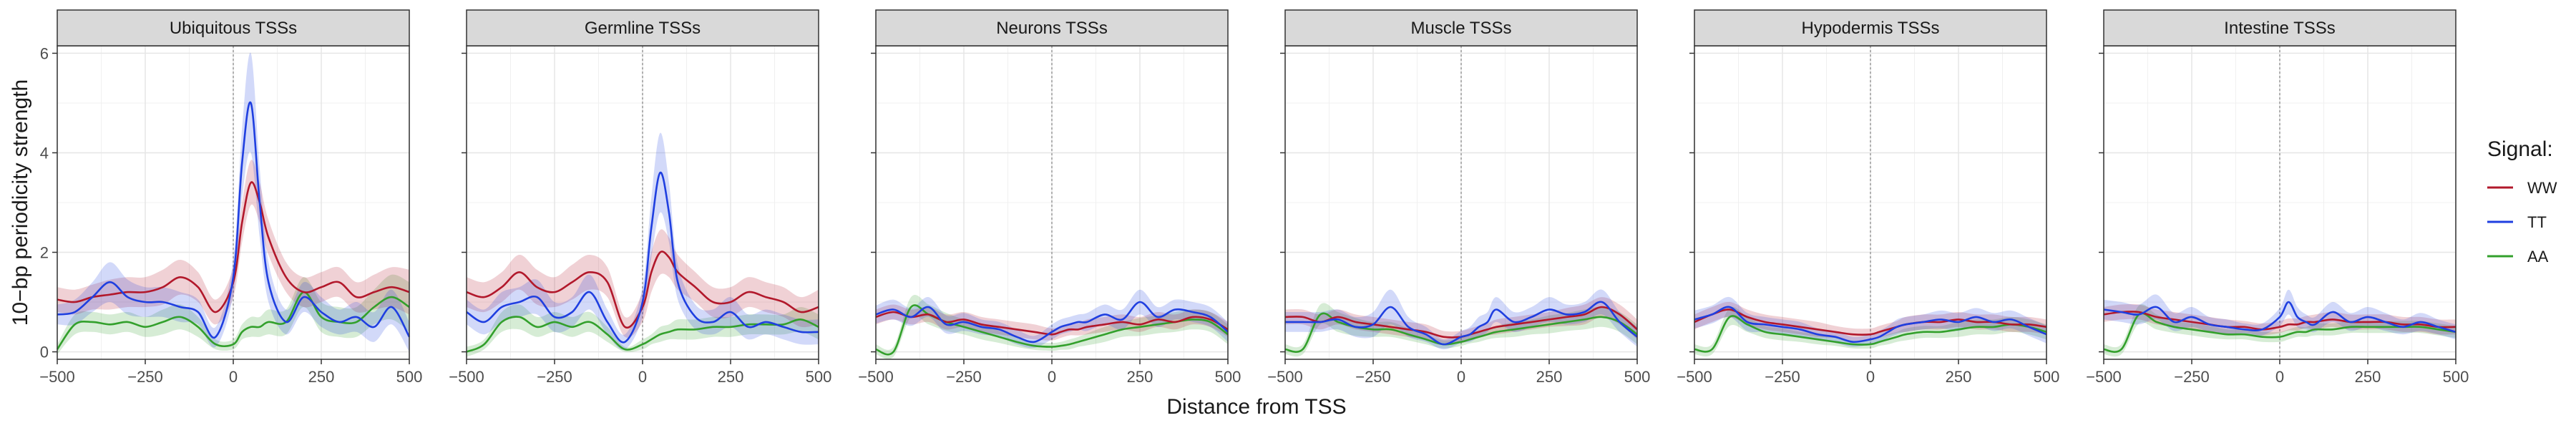 This screenshot has width=2576, height=433. I want to click on x-axis-title: Distance from TSS, so click(1256, 407).